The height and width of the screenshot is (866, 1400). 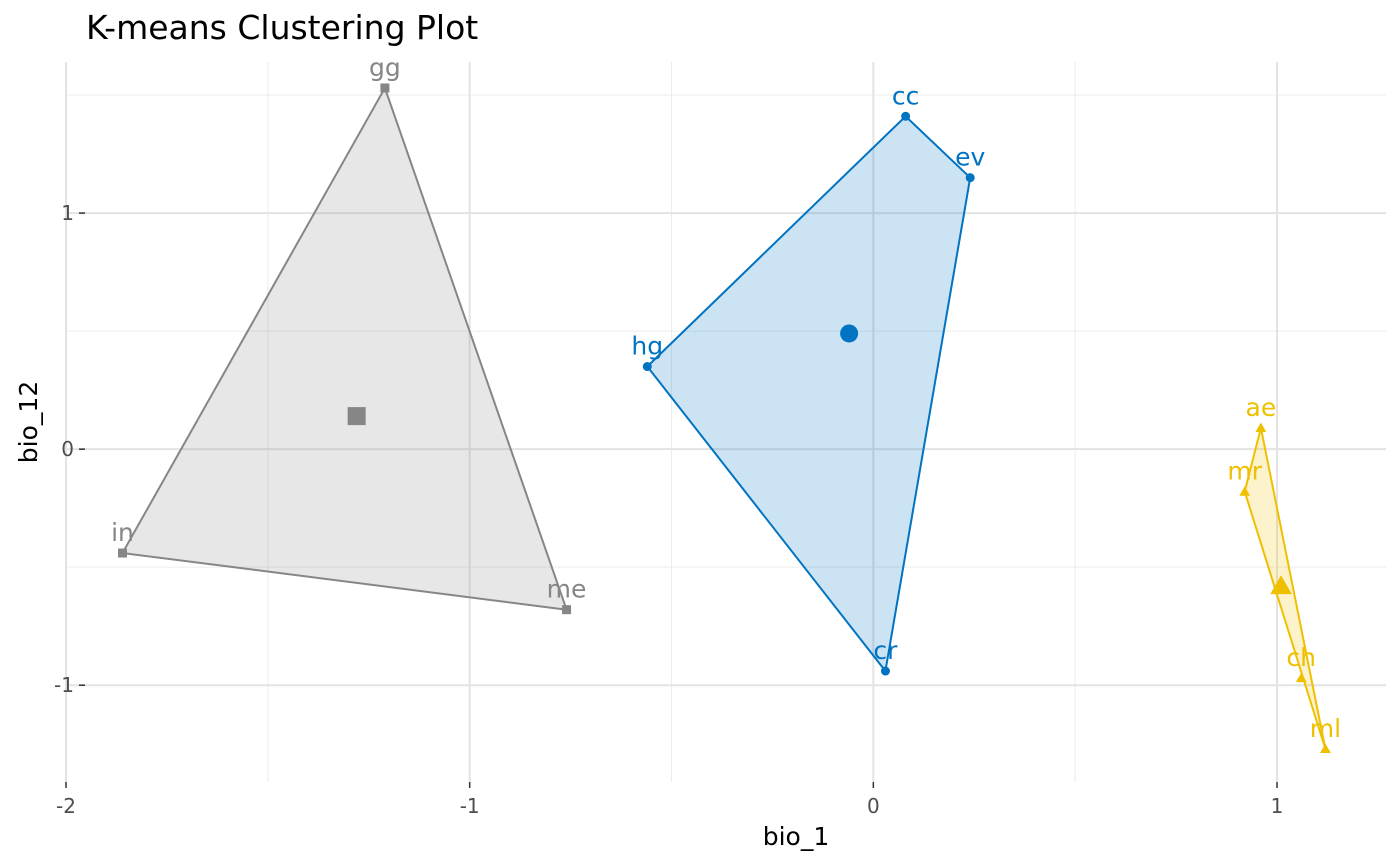 I want to click on cluster-3-point-mr, so click(x=1245, y=491).